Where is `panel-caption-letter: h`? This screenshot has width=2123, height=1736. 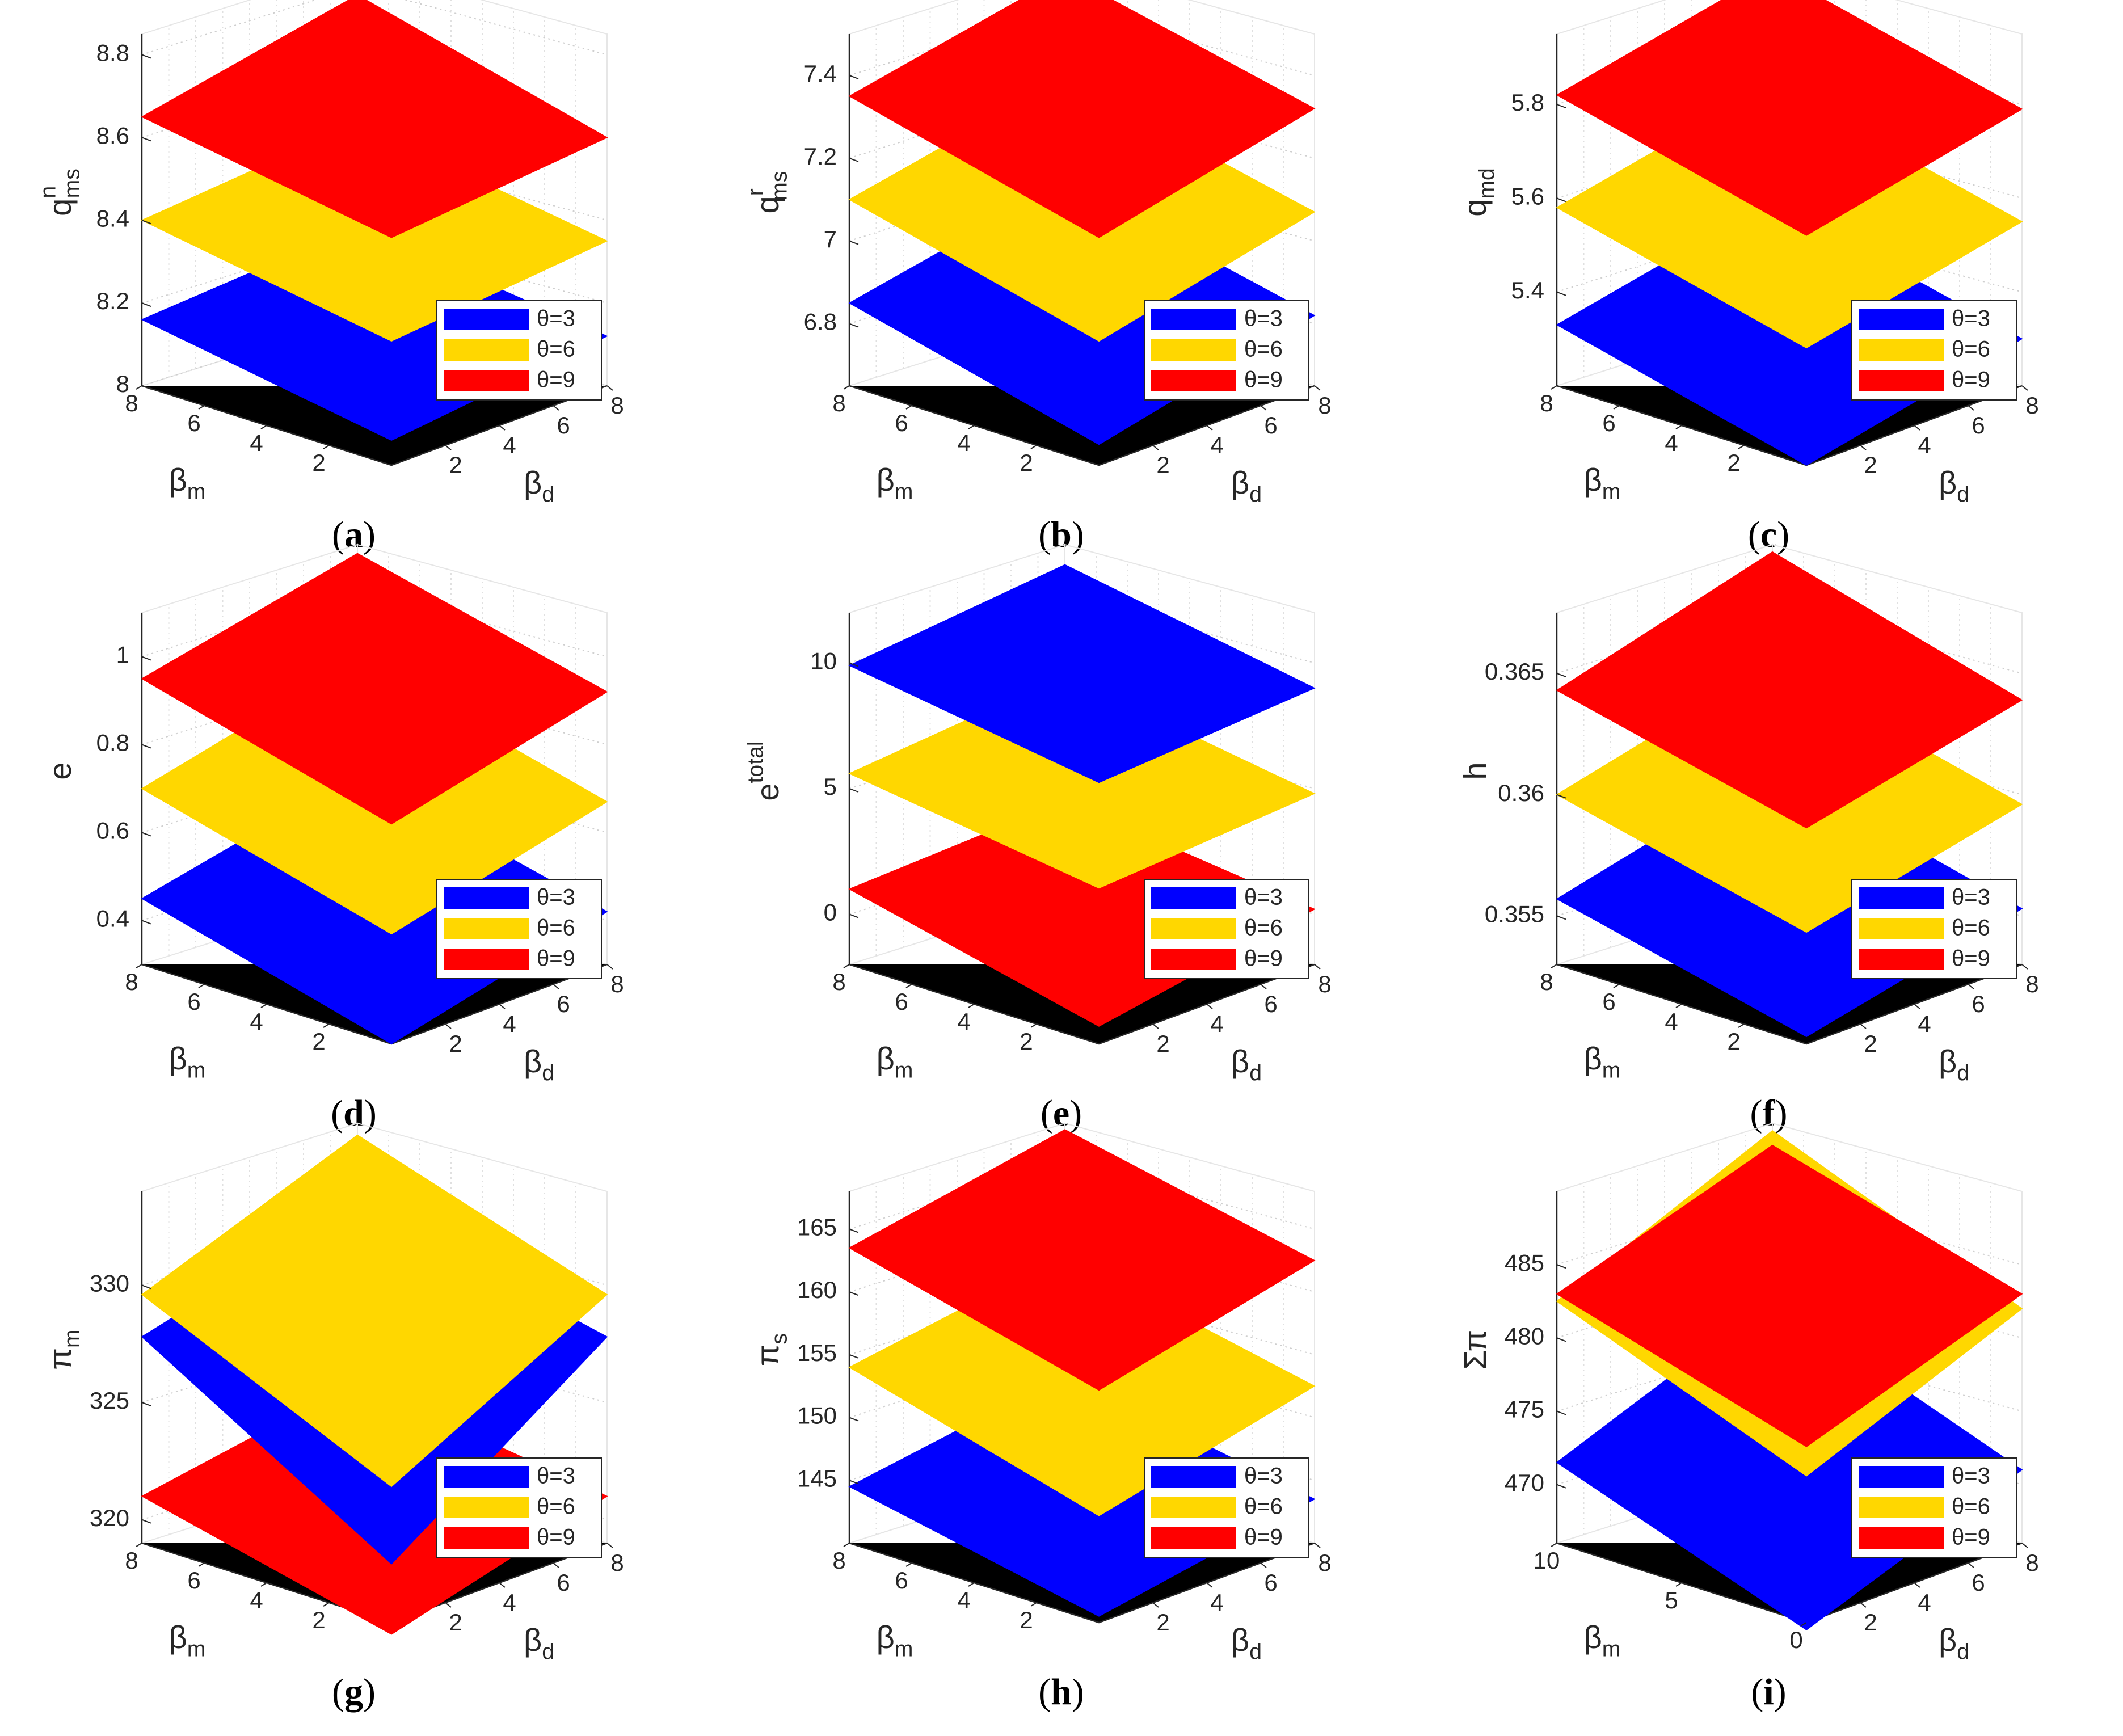 panel-caption-letter: h is located at coordinates (1061, 1692).